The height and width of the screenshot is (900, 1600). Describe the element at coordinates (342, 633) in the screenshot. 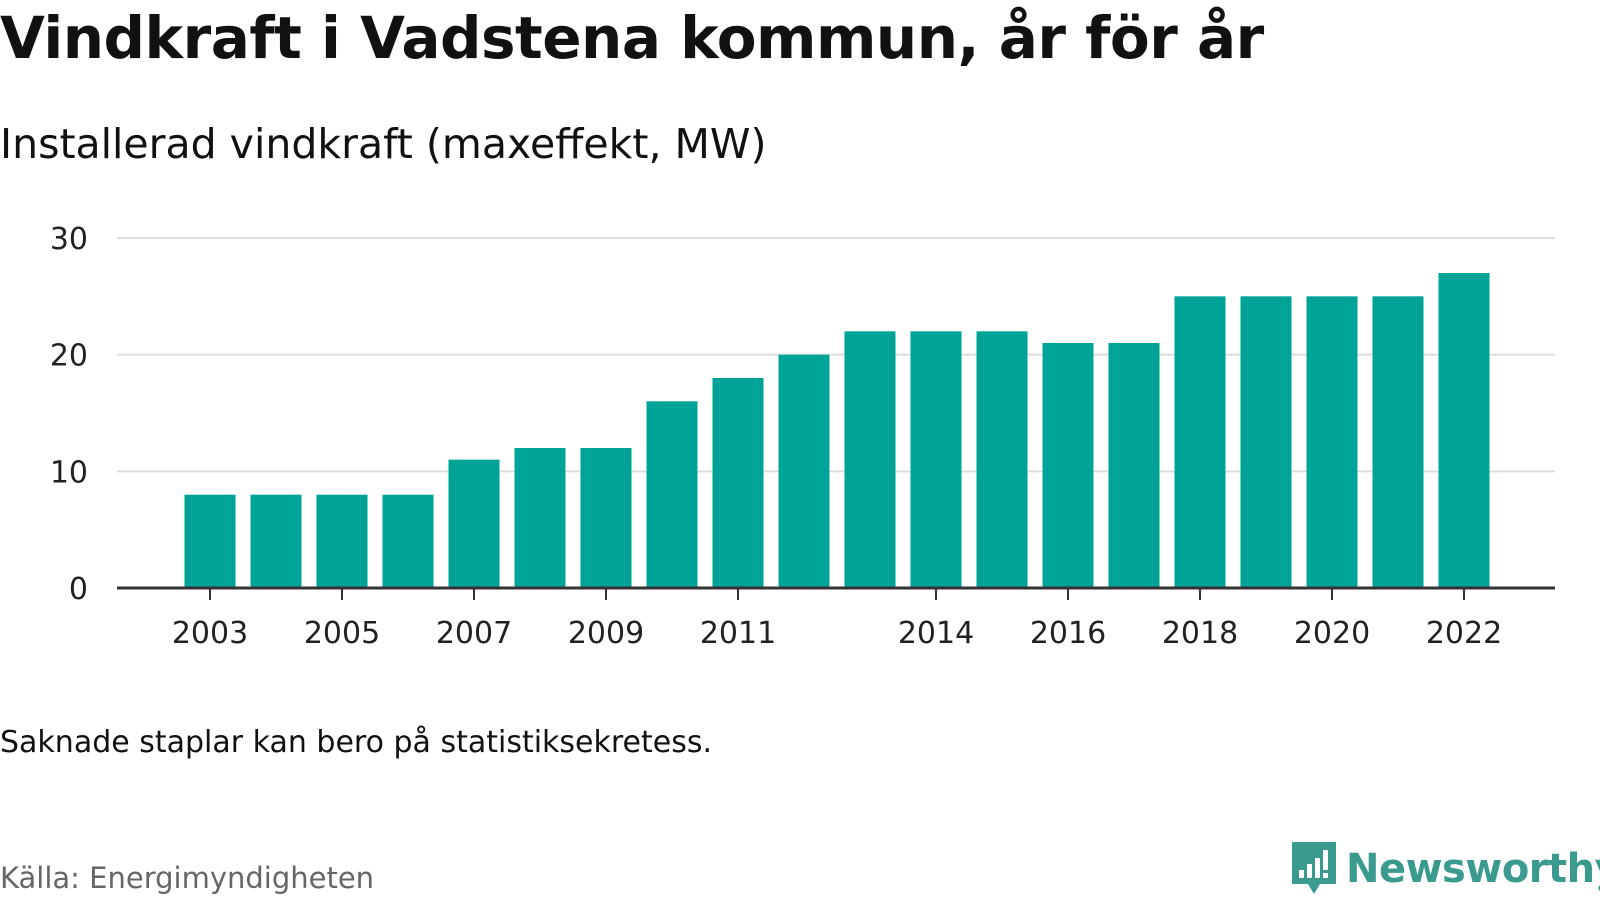

I see `x-tick-label-2005: 2005` at that location.